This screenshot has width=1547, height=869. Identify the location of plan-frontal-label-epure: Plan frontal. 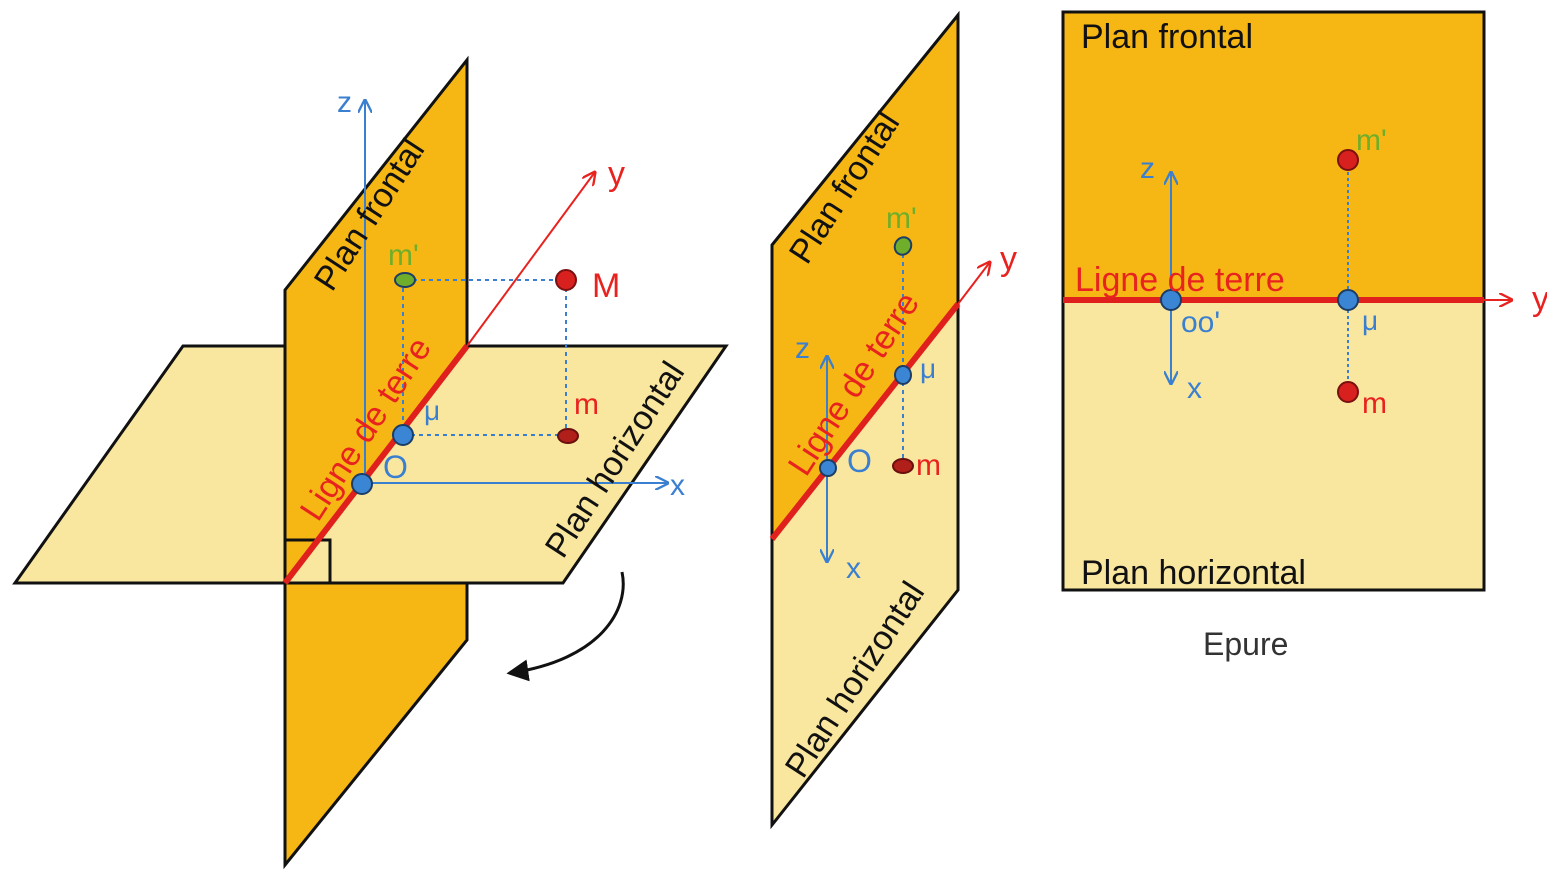
(1167, 37).